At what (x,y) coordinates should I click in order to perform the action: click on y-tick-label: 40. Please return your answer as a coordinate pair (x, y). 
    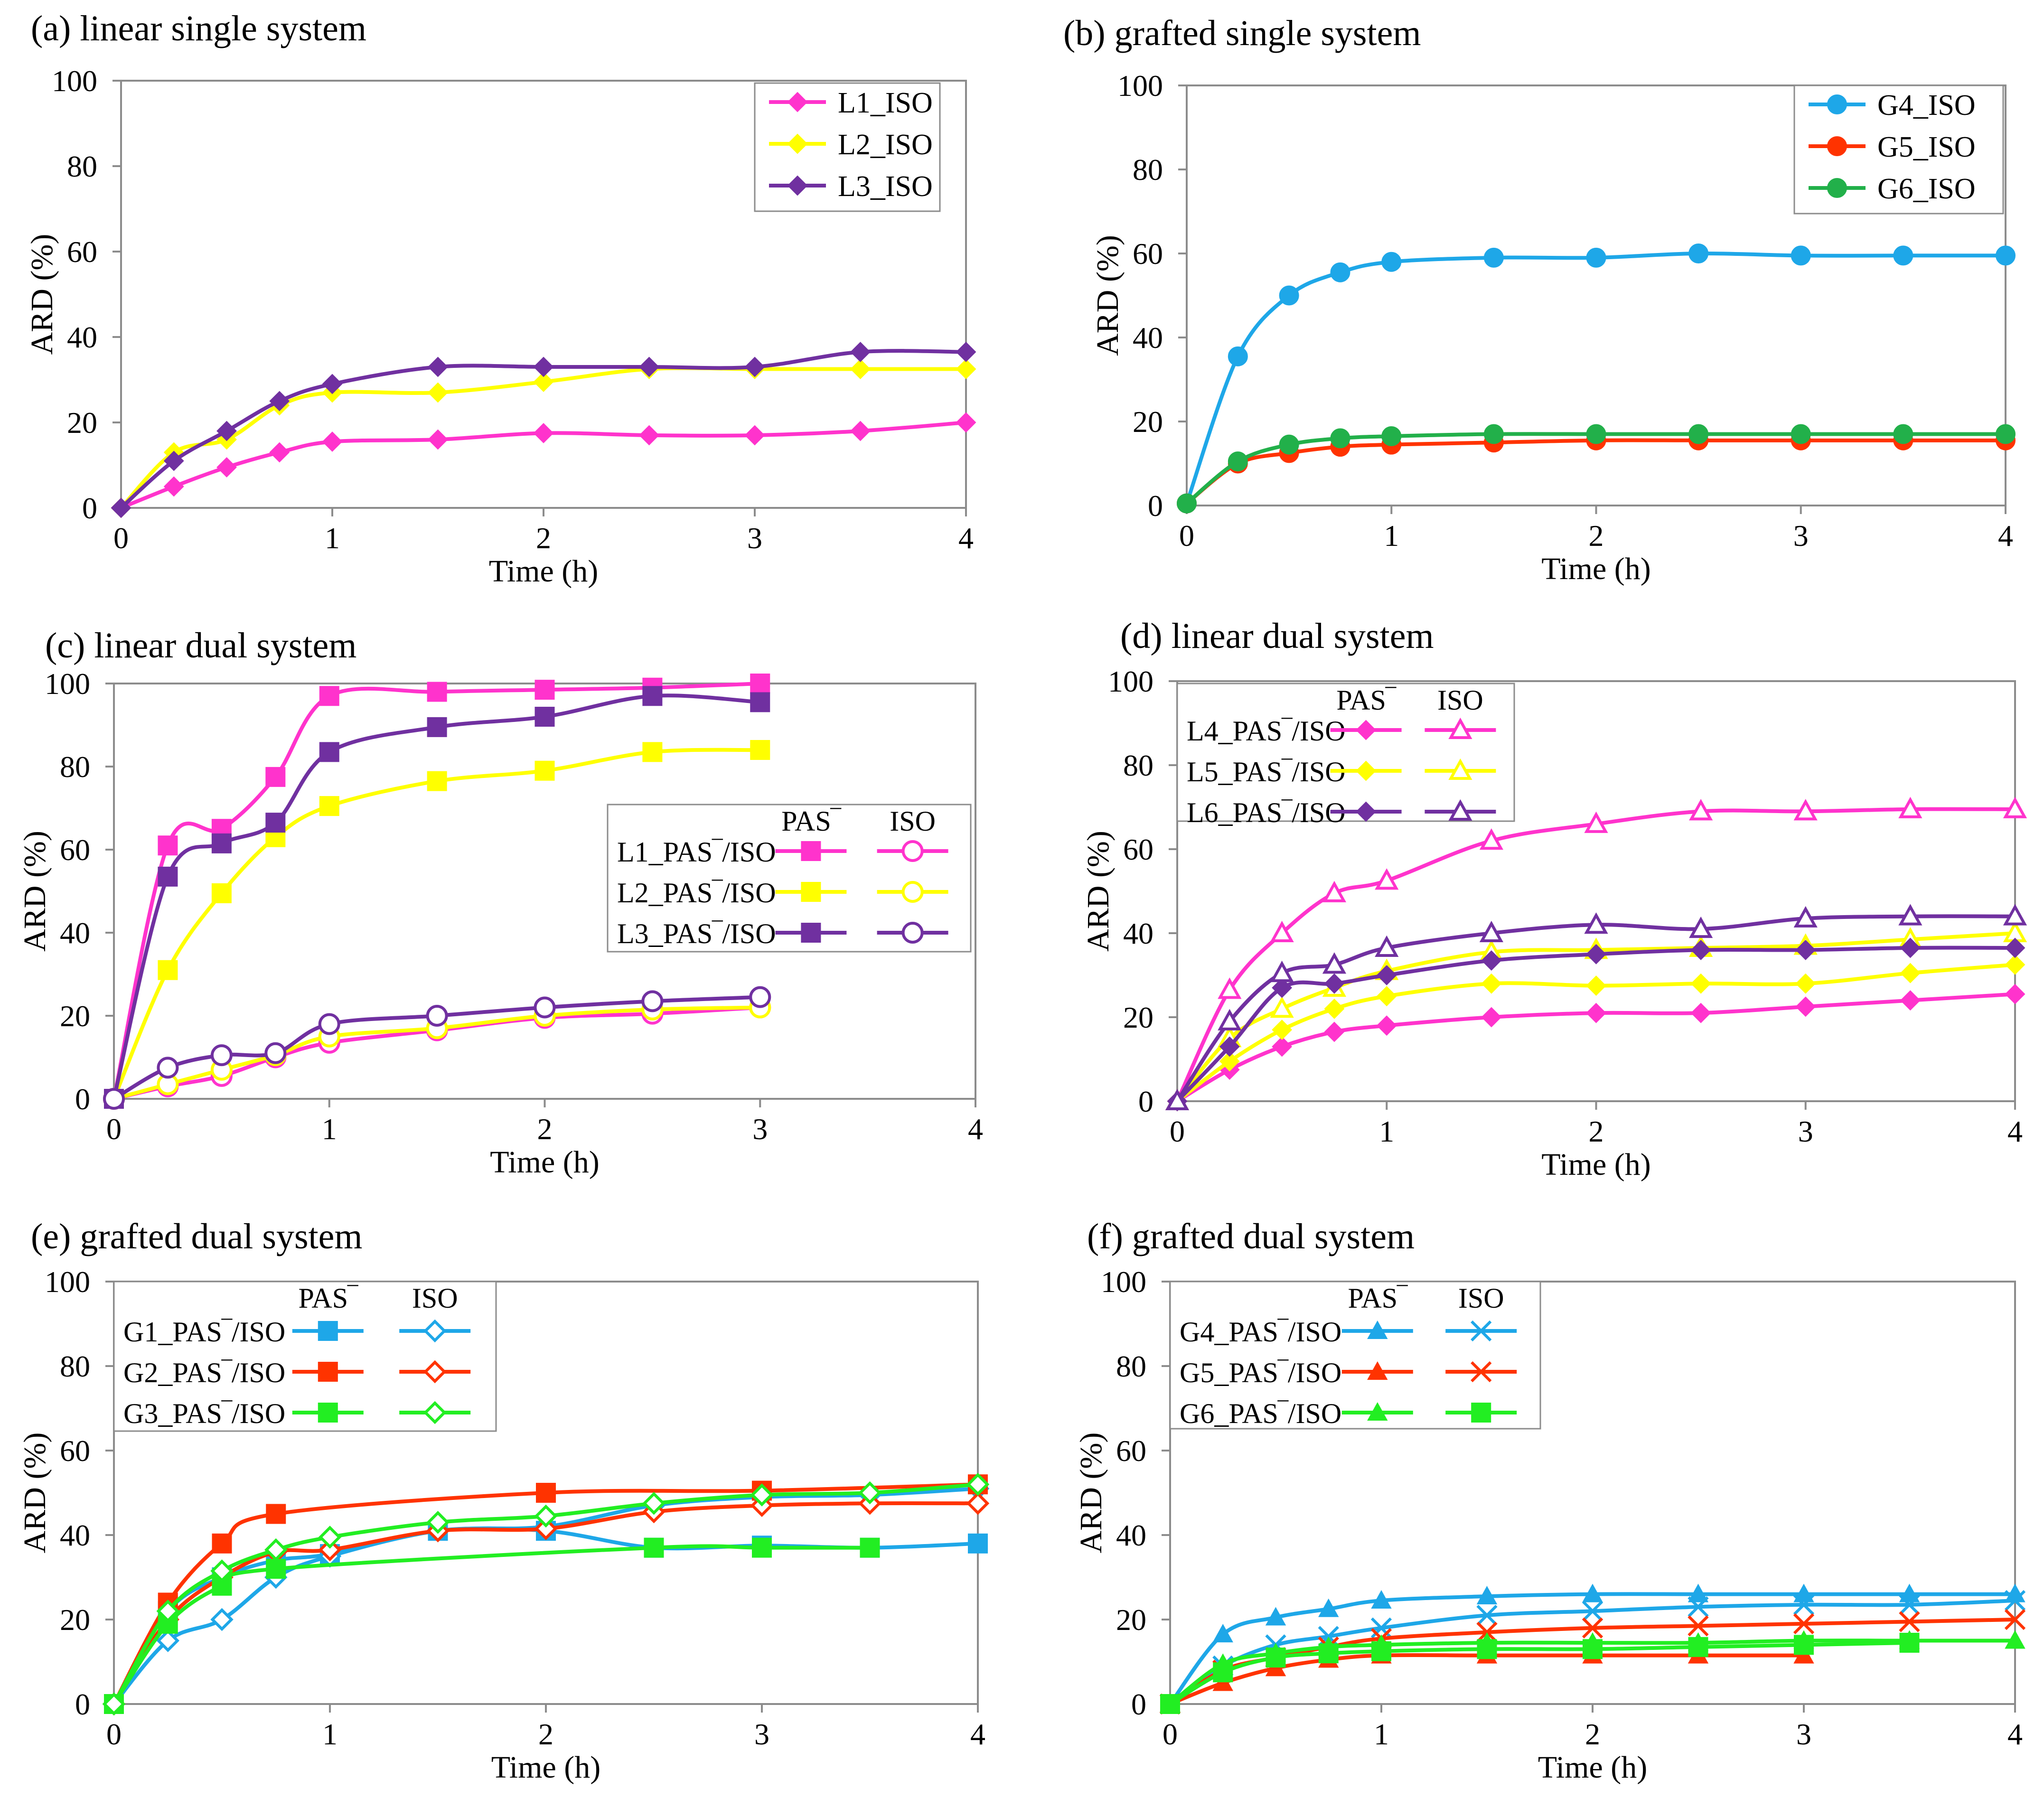
    Looking at the image, I should click on (1131, 1535).